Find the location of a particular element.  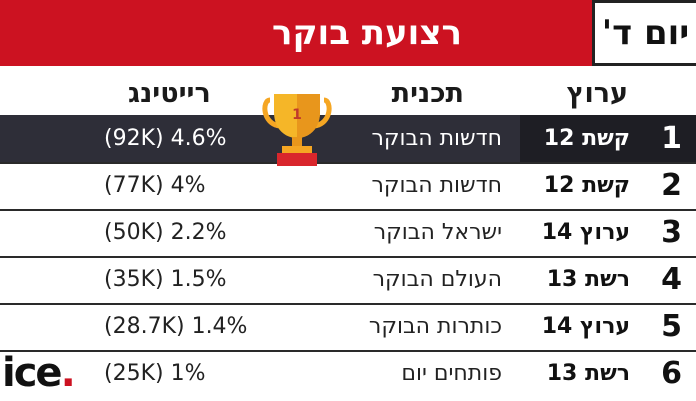

column-header-rating: רייטינג is located at coordinates (169, 93).